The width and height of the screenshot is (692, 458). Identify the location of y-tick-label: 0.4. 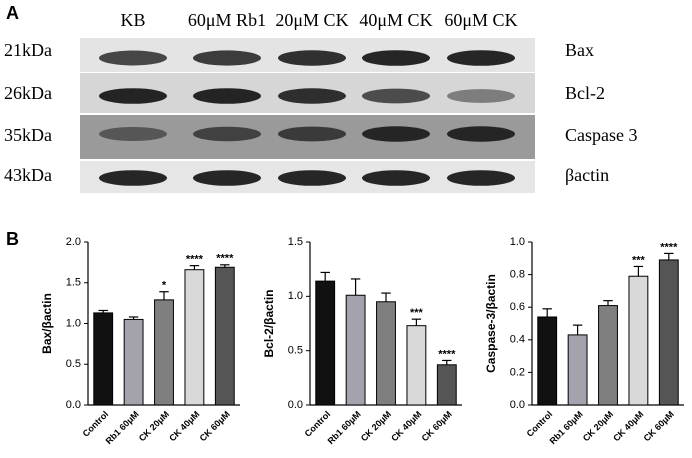
(517, 340).